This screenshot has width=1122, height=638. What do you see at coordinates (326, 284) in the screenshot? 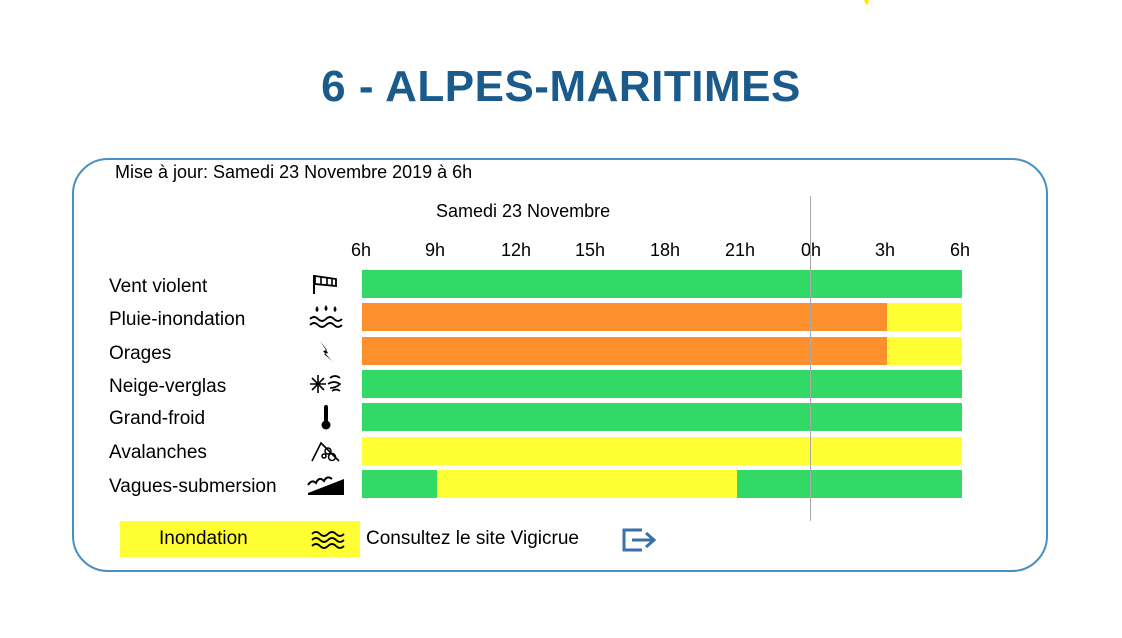
I see `windsock-icon` at bounding box center [326, 284].